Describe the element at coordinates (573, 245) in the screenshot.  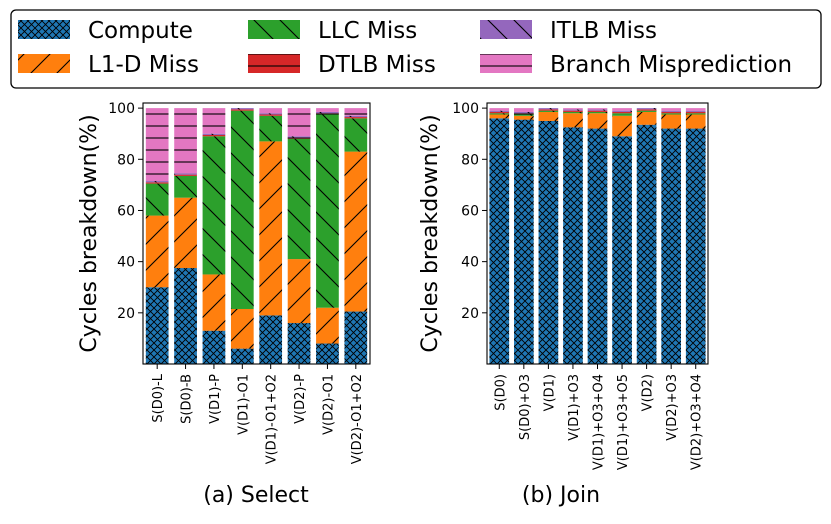
I see `join-bar-v-d1-o3-compute-hatch` at that location.